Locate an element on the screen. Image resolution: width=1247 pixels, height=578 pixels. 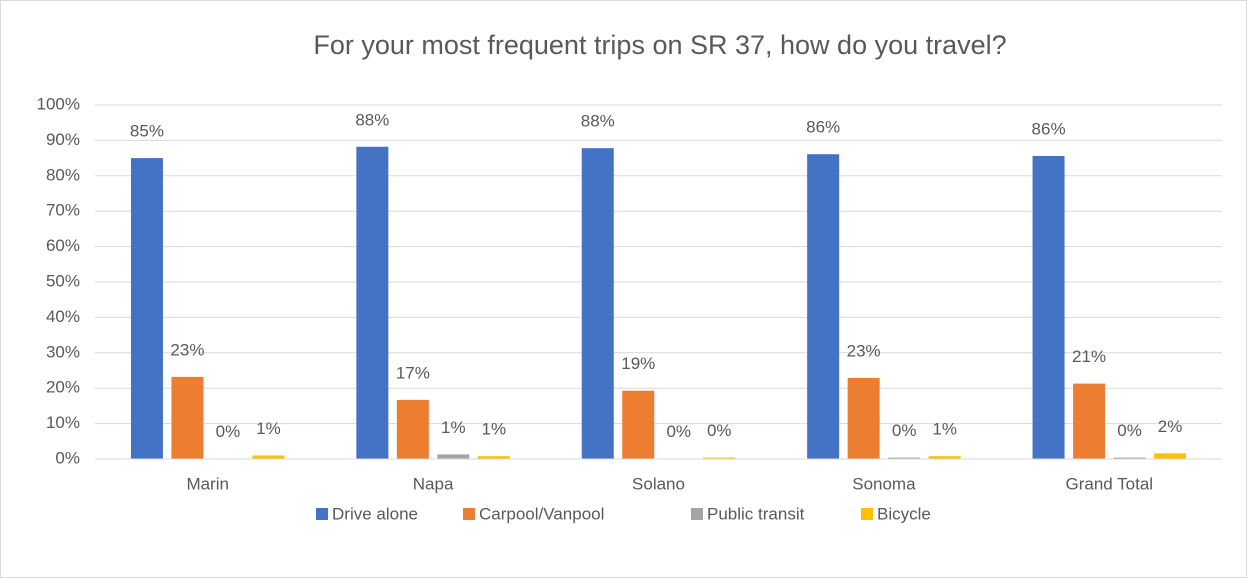
value-label: 19% is located at coordinates (638, 363).